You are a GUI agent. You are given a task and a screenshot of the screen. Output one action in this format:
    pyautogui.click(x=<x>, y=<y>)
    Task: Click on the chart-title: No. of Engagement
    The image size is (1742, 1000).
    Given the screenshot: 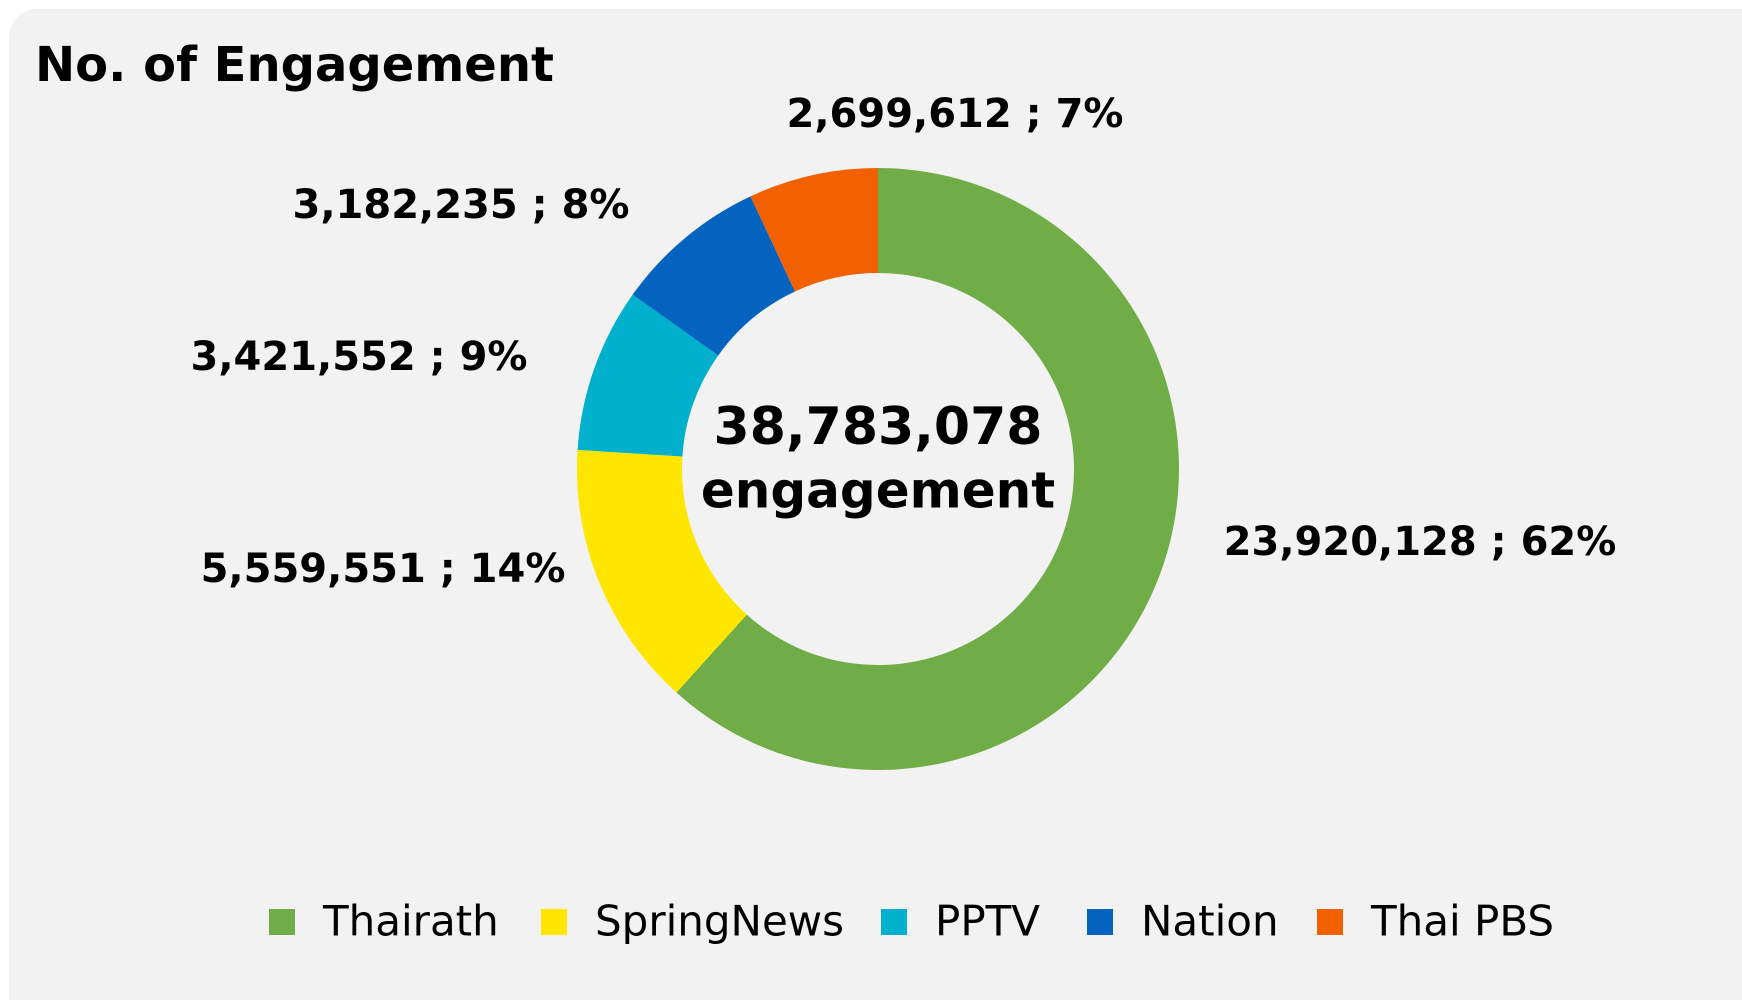 What is the action you would take?
    pyautogui.click(x=294, y=65)
    